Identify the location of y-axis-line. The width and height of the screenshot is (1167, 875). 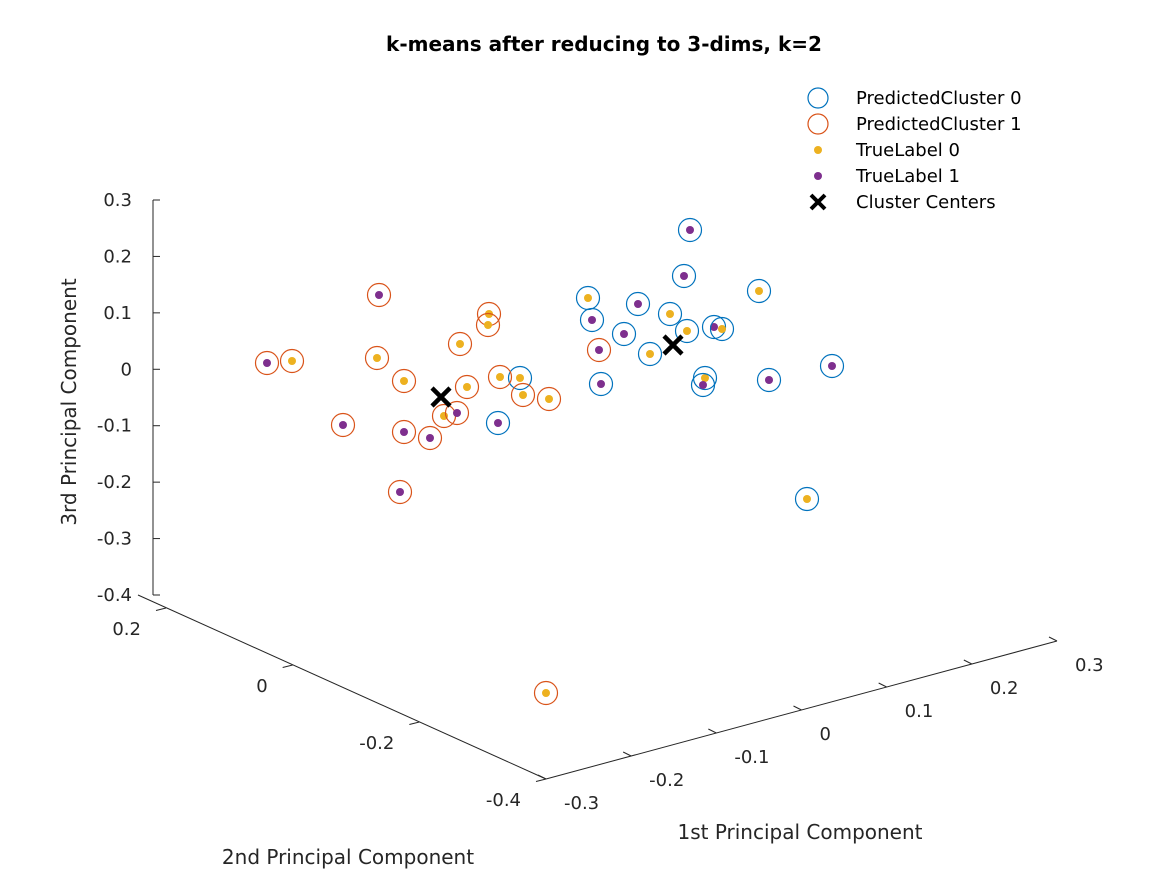
(342, 687).